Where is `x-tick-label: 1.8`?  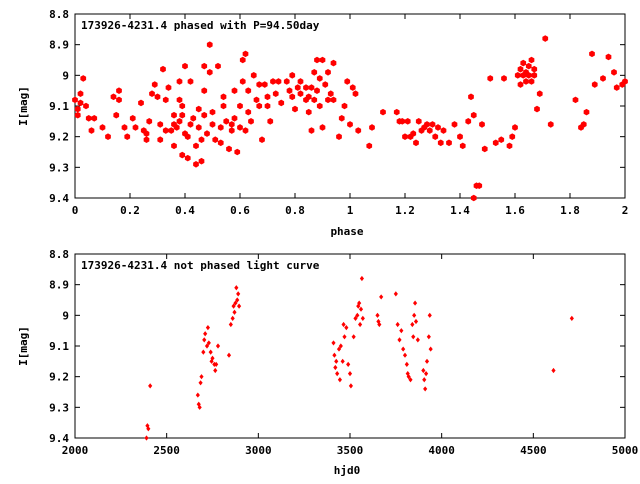
x-tick-label: 1.8 is located at coordinates (570, 210).